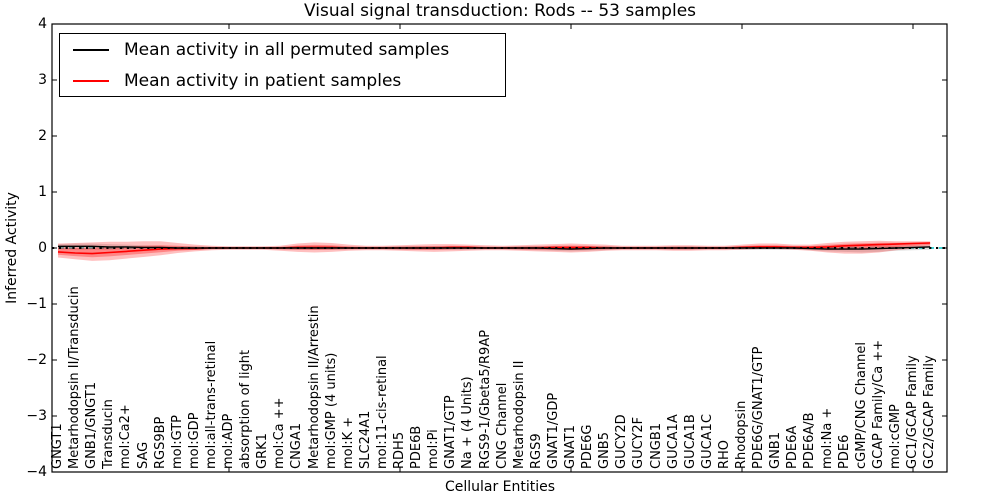 The height and width of the screenshot is (500, 1000). What do you see at coordinates (382, 412) in the screenshot?
I see `x-tick-label: mol:11-cis-retinal` at bounding box center [382, 412].